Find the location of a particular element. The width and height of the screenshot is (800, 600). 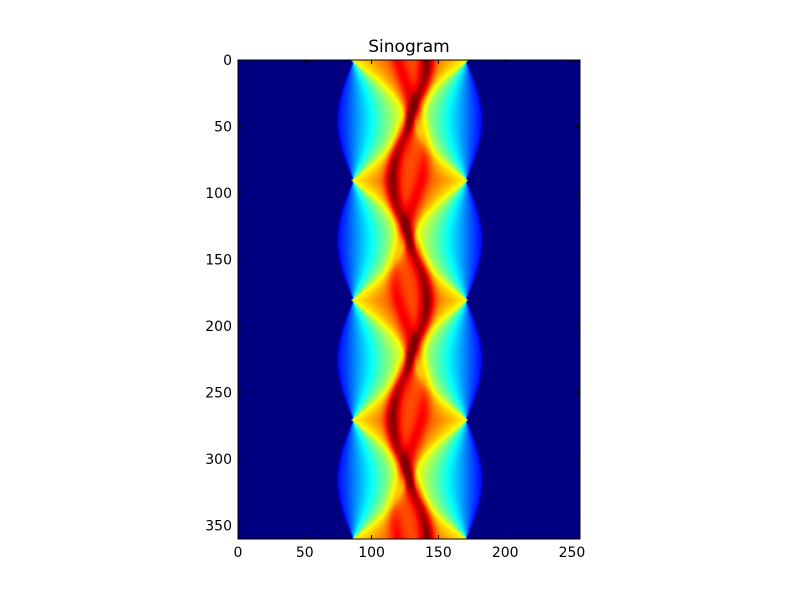

x-tick-label: 100 is located at coordinates (371, 553).